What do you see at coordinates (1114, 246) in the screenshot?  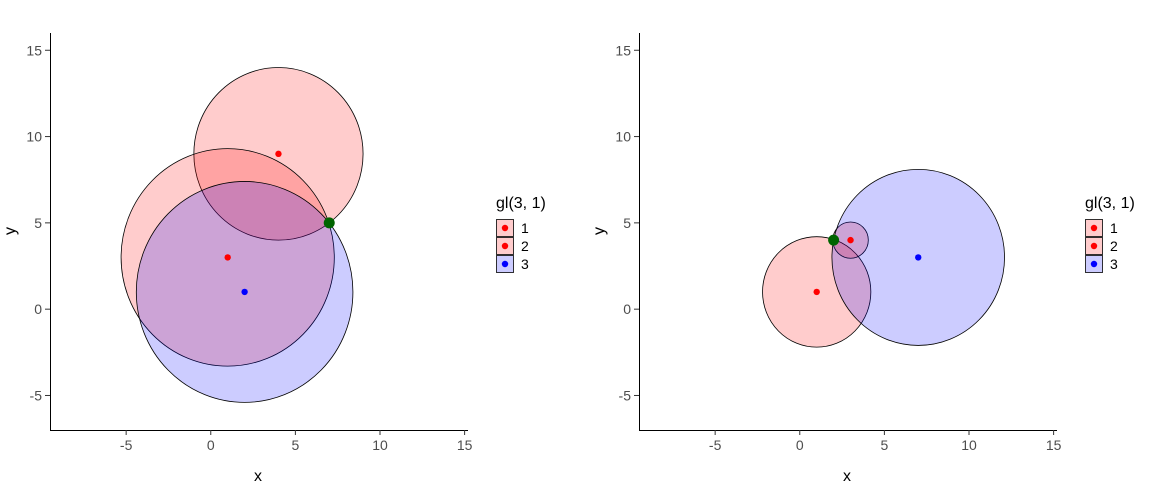 I see `right-legend-label-2: 2` at bounding box center [1114, 246].